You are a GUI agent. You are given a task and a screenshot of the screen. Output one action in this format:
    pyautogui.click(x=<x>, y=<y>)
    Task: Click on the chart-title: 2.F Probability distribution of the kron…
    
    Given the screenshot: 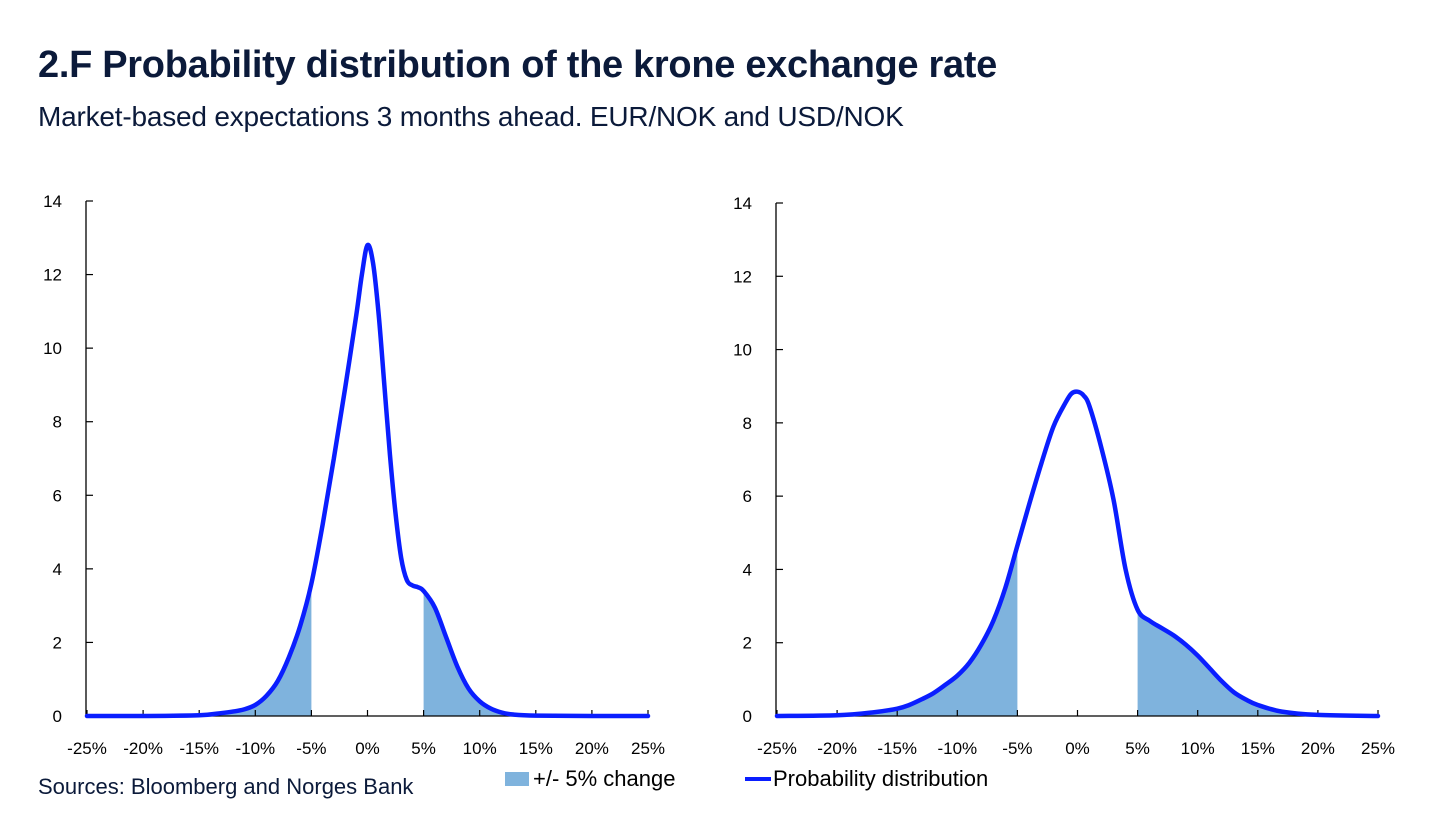 What is the action you would take?
    pyautogui.click(x=517, y=65)
    